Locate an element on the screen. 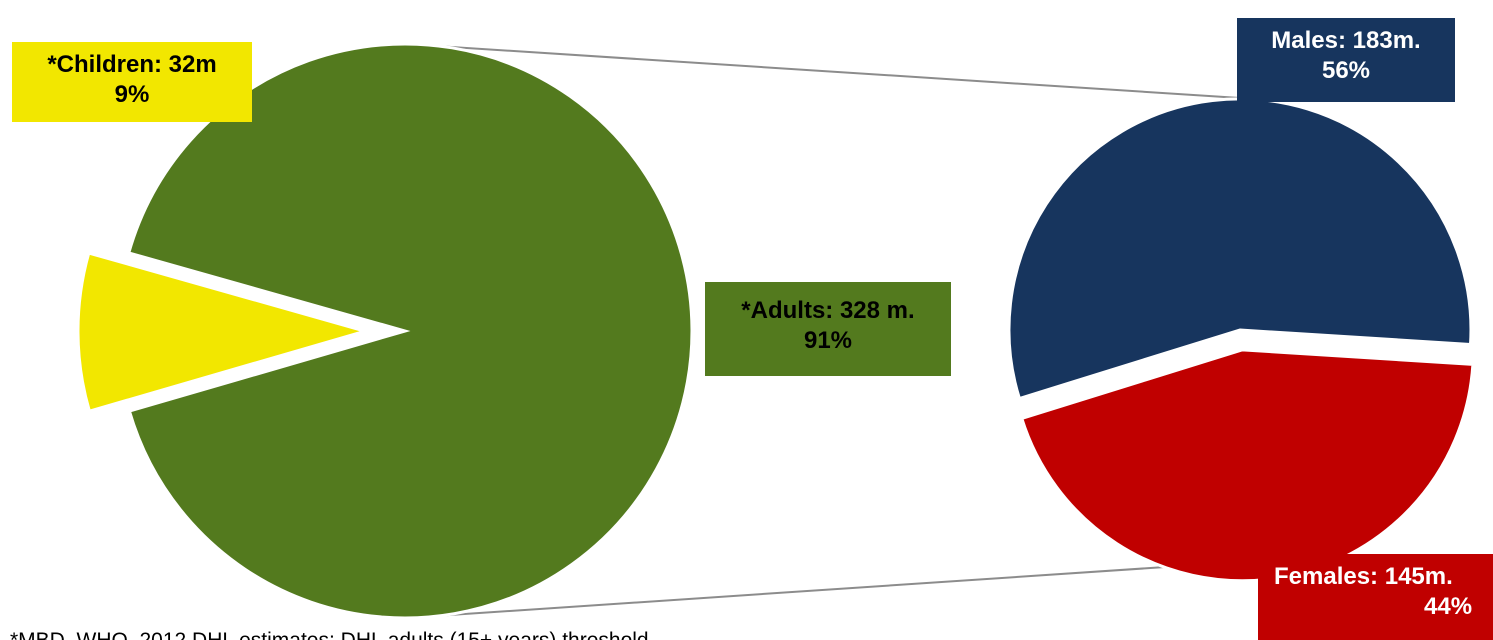 Image resolution: width=1493 pixels, height=640 pixels. females-percent-text: 44% is located at coordinates (1448, 606).